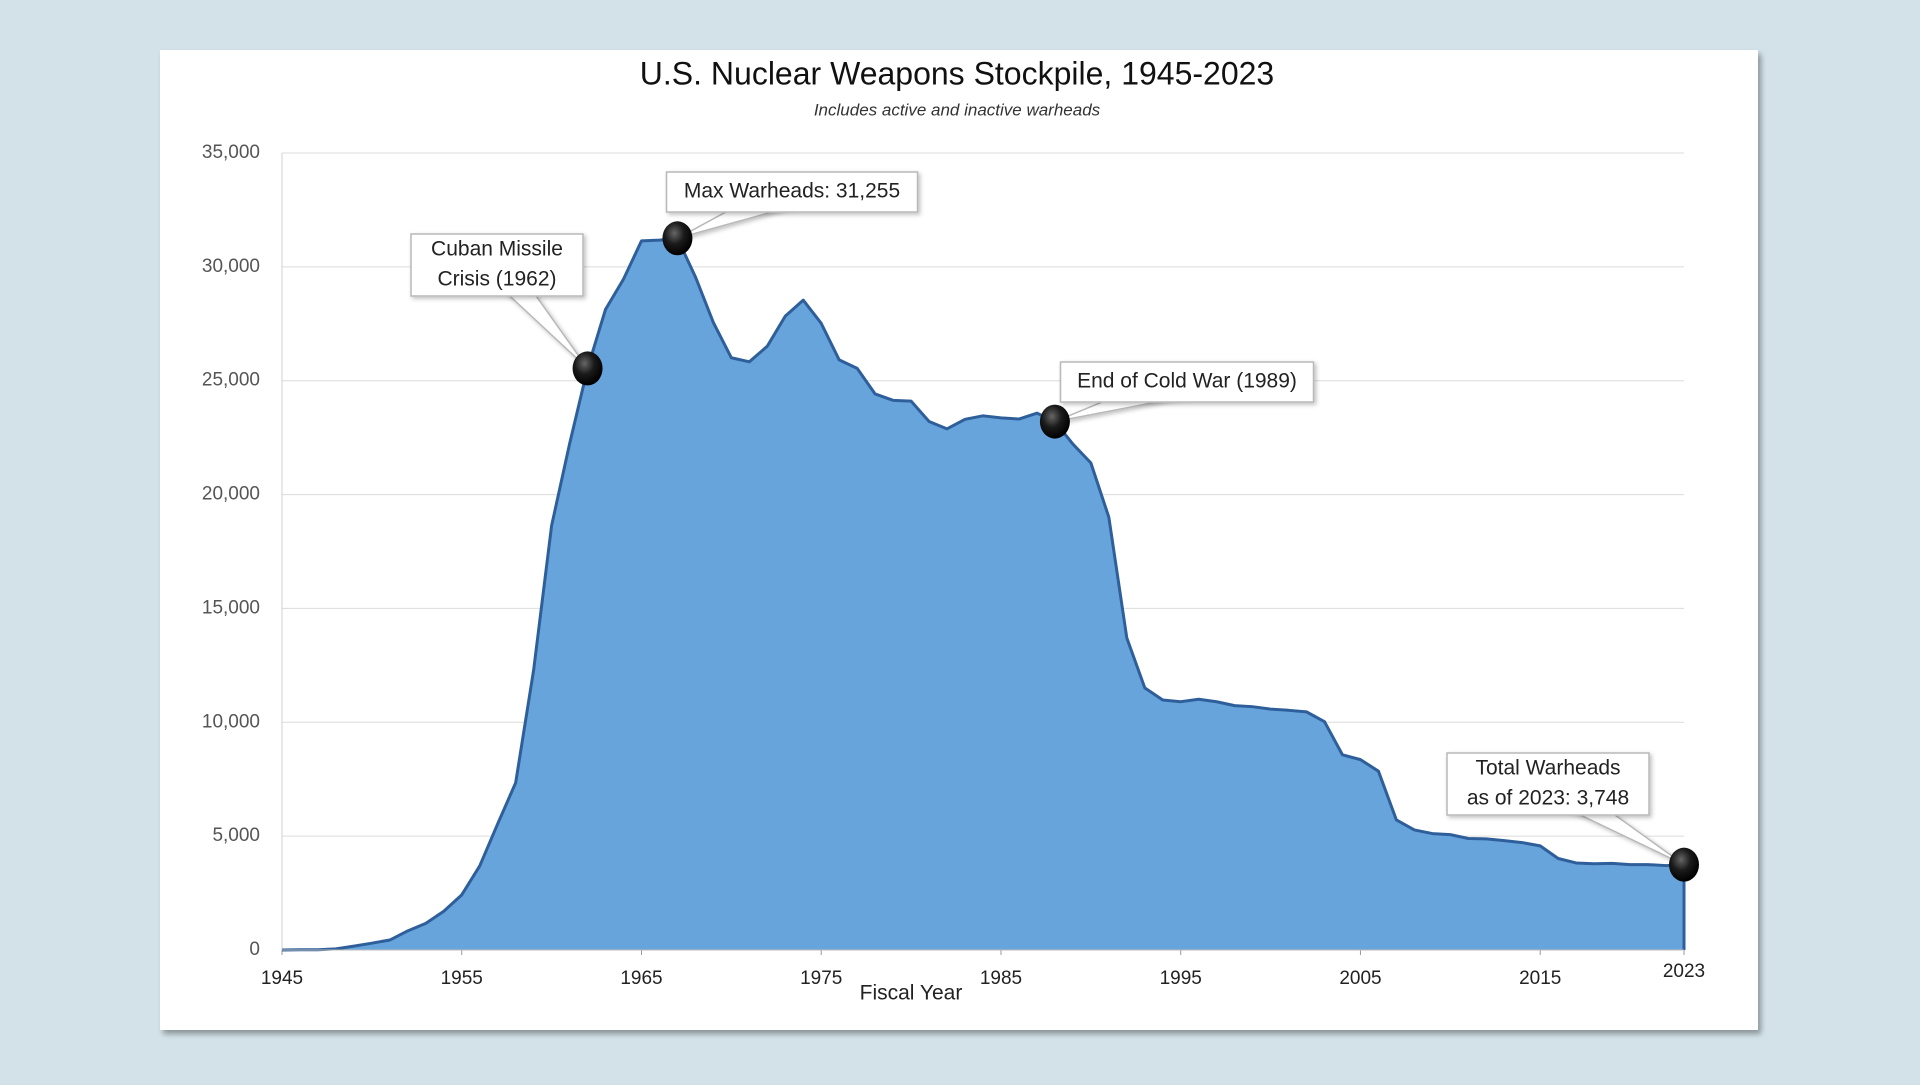 The height and width of the screenshot is (1085, 1920). Describe the element at coordinates (231, 494) in the screenshot. I see `y-tick-label: 20,000` at that location.